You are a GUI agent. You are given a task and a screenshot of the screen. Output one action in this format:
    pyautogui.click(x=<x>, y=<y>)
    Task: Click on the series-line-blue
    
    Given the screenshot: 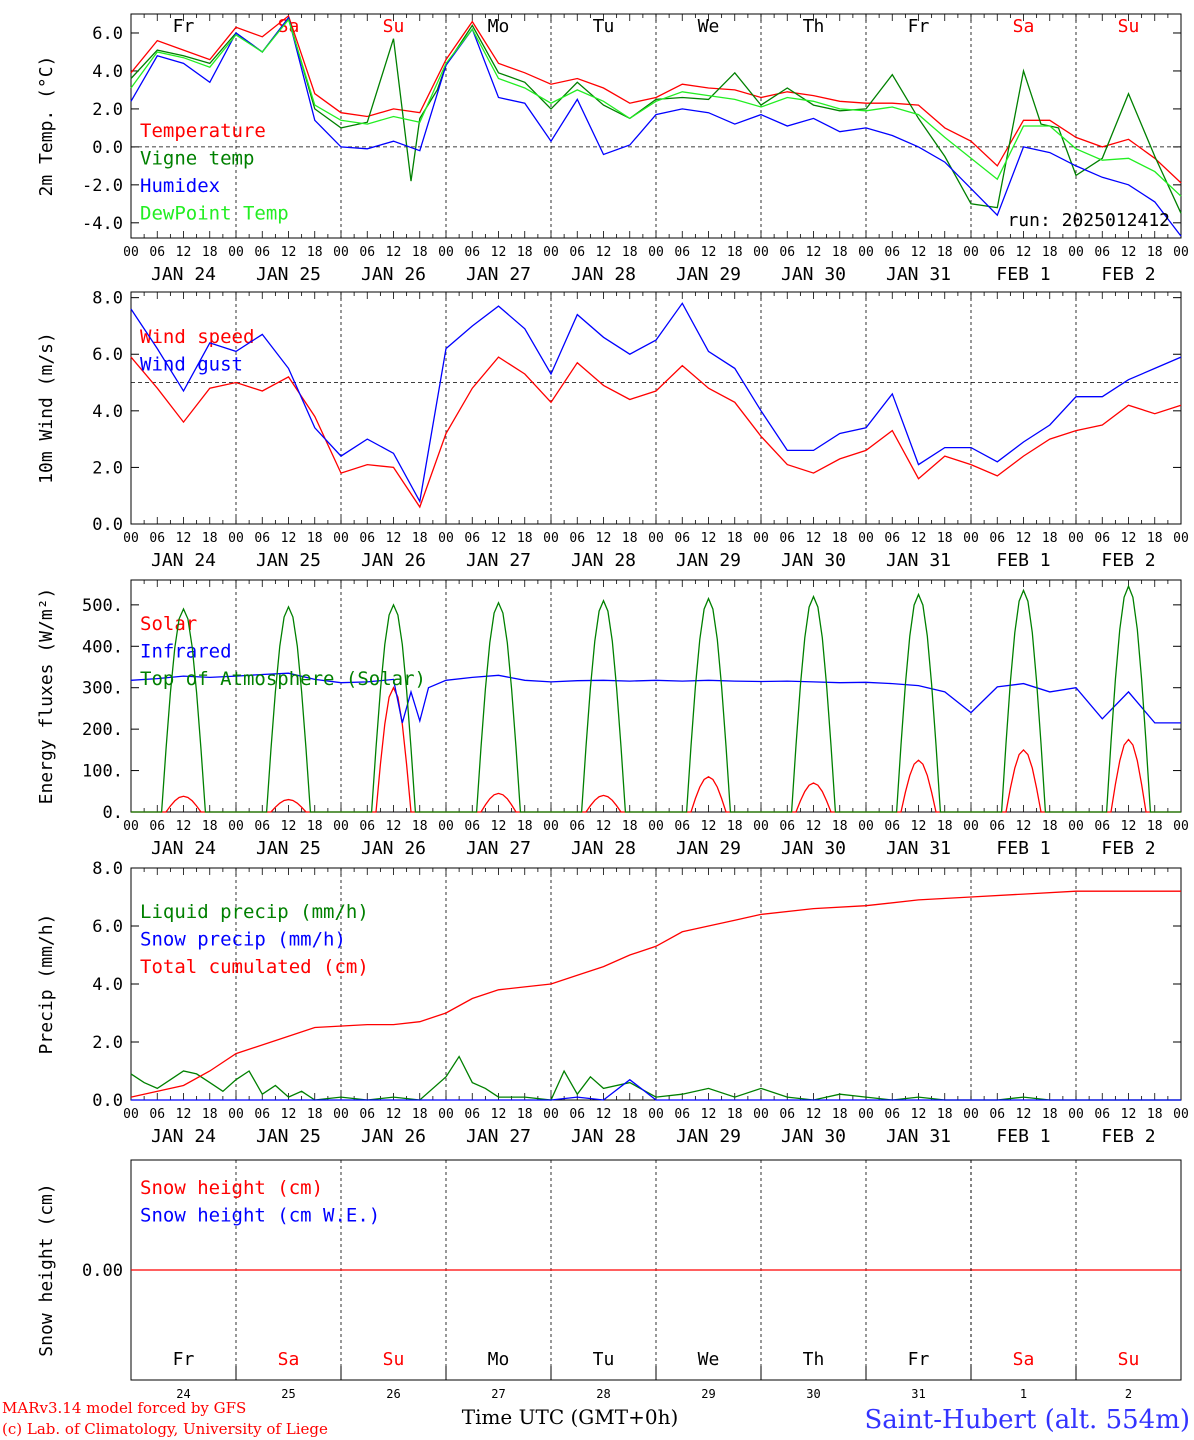 What is the action you would take?
    pyautogui.click(x=656, y=403)
    